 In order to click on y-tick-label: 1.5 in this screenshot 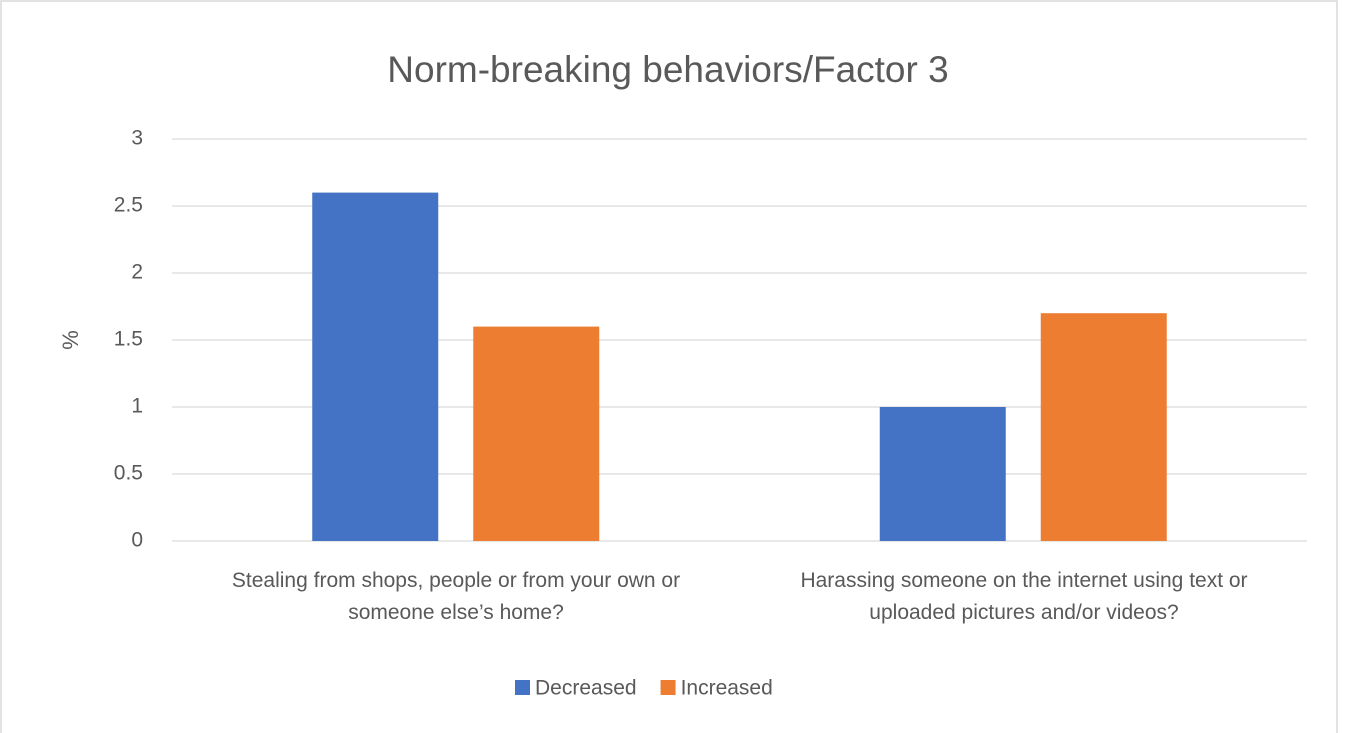, I will do `click(128, 339)`.